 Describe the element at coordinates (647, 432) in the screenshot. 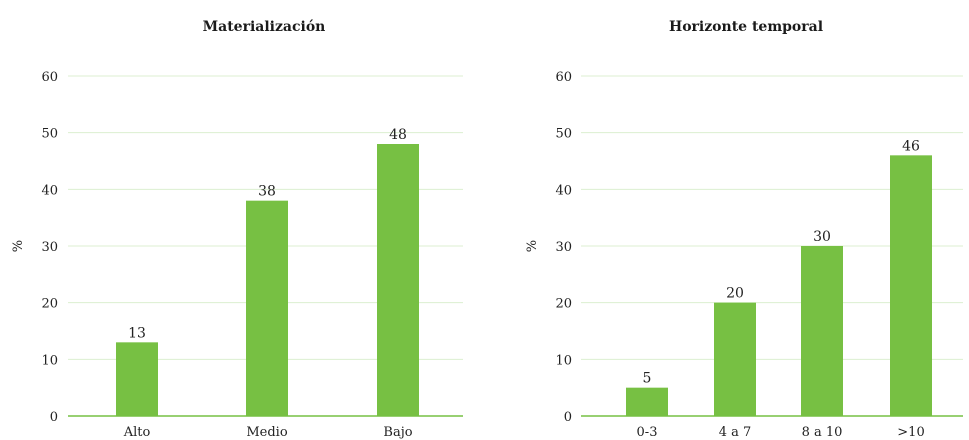

I see `x-tick-label: 0-3` at that location.